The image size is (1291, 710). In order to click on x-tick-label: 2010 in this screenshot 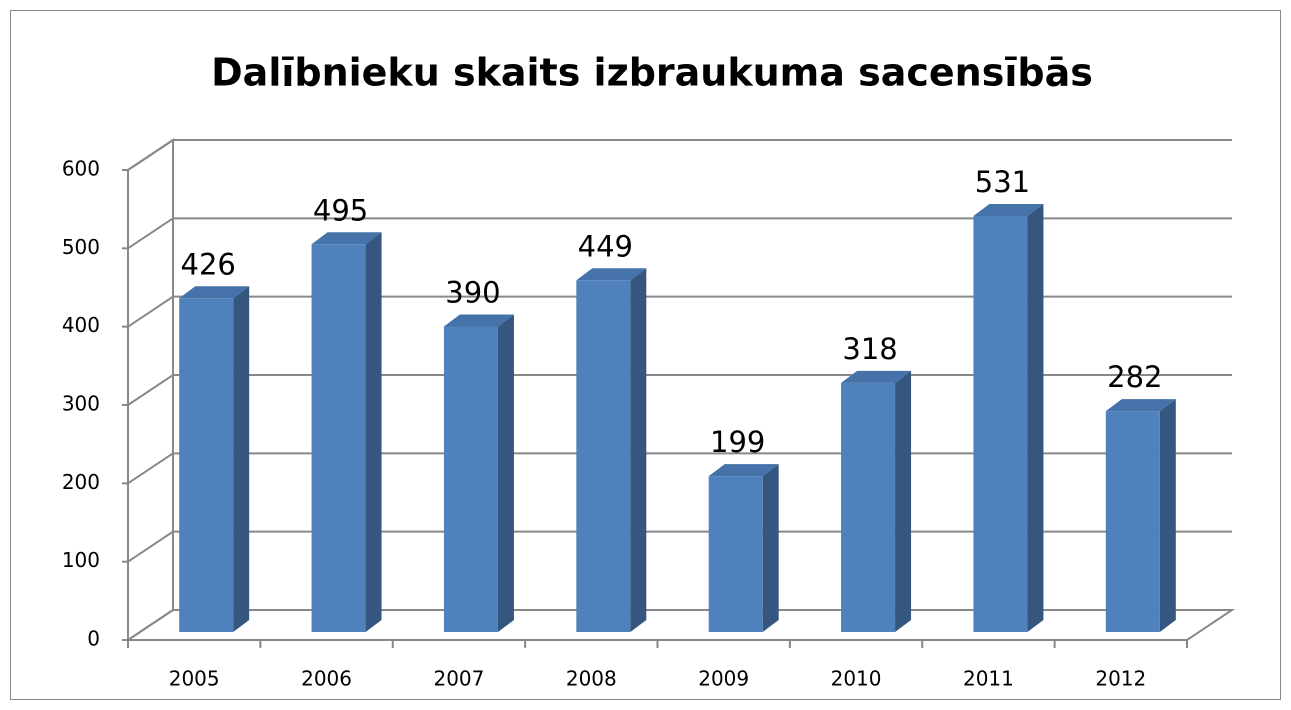, I will do `click(856, 679)`.